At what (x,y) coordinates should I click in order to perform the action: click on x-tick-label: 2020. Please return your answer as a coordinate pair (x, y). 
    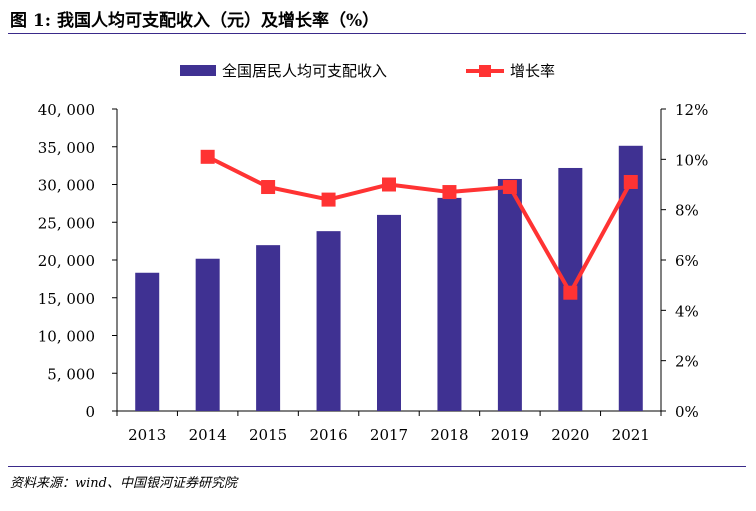
    Looking at the image, I should click on (570, 435).